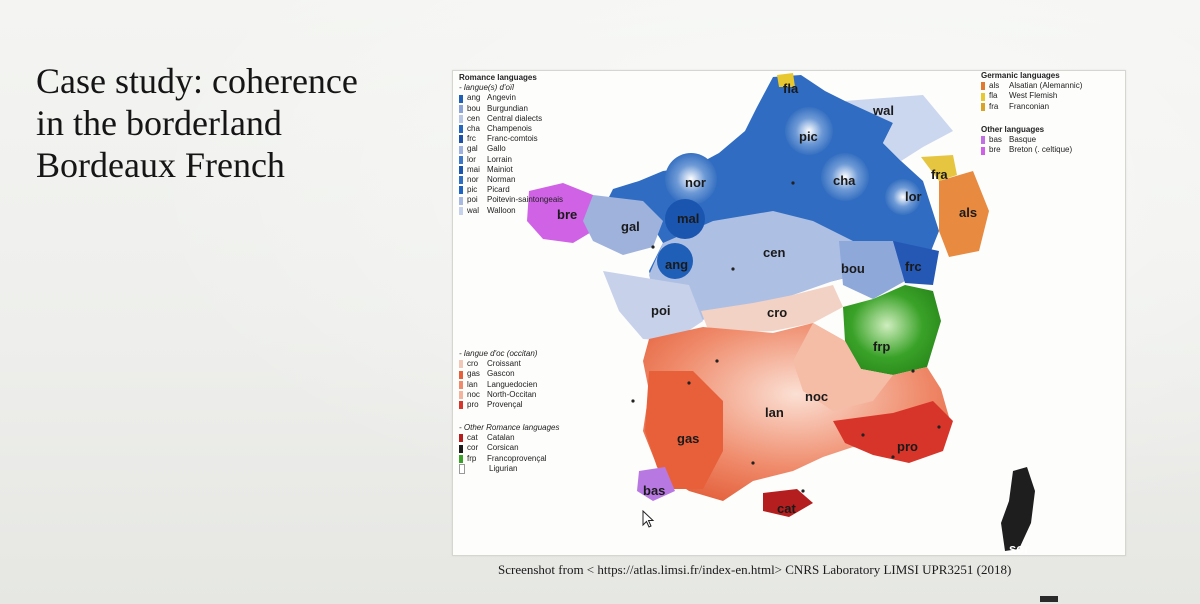 The height and width of the screenshot is (604, 1200). What do you see at coordinates (656, 484) in the screenshot?
I see `bas-region` at bounding box center [656, 484].